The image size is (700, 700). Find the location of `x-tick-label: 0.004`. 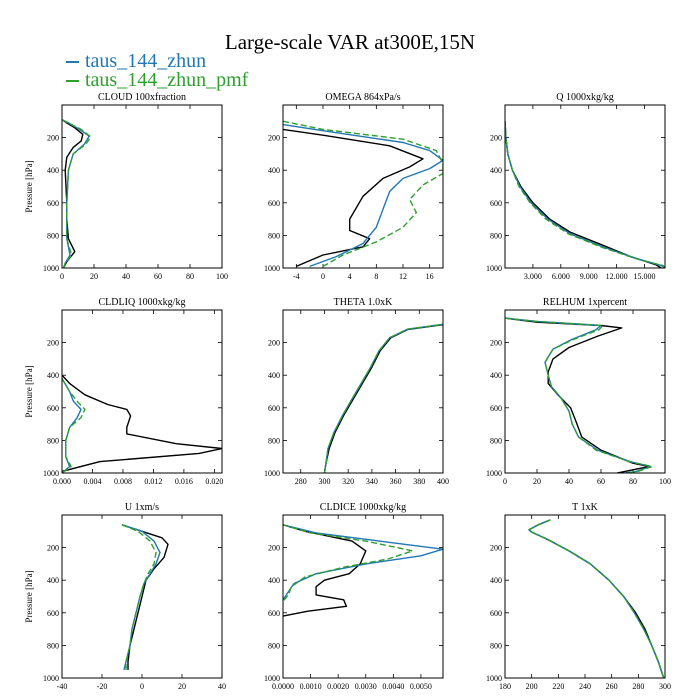

x-tick-label: 0.004 is located at coordinates (92, 481).